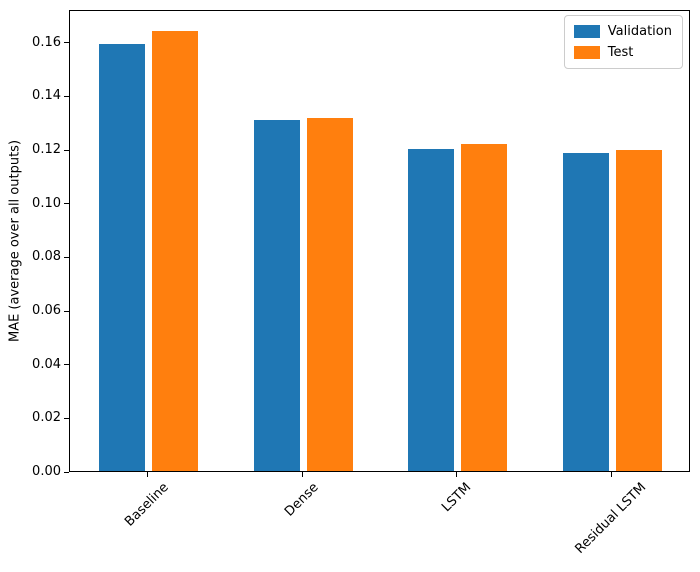  Describe the element at coordinates (586, 31) in the screenshot. I see `legend-swatch-validation-icon` at that location.